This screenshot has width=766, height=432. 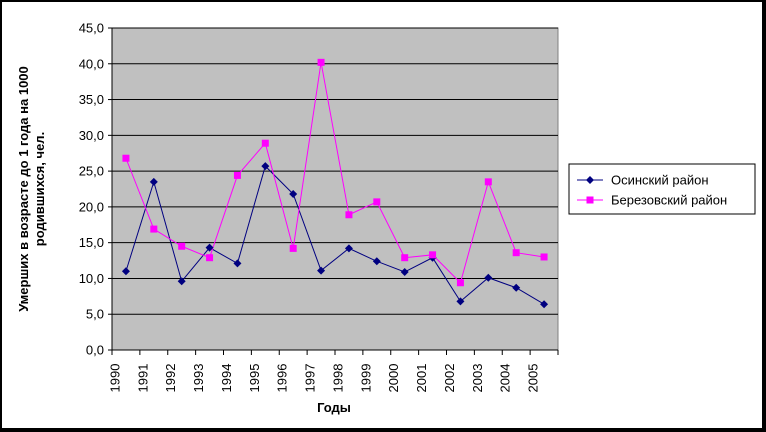 I want to click on y-tick-label: 15,0, so click(x=91, y=242).